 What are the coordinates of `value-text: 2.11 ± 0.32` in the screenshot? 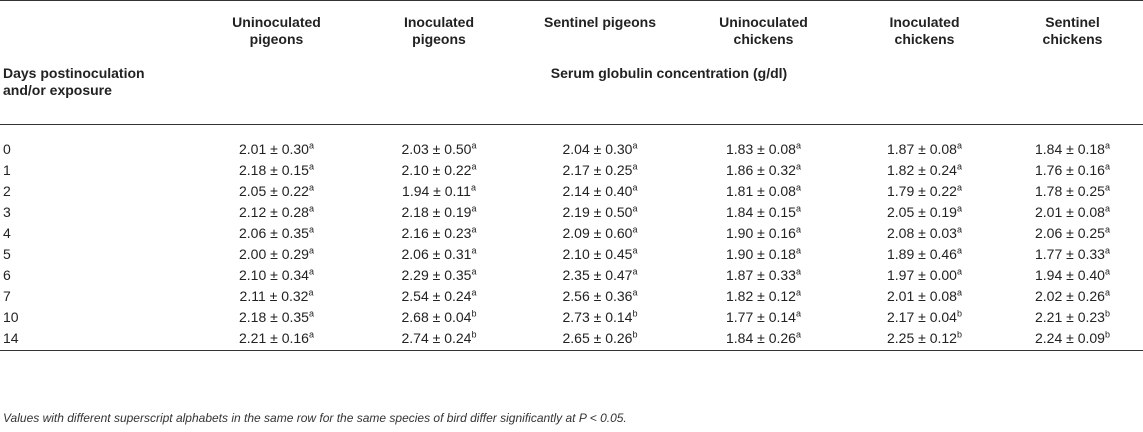 It's located at (274, 295).